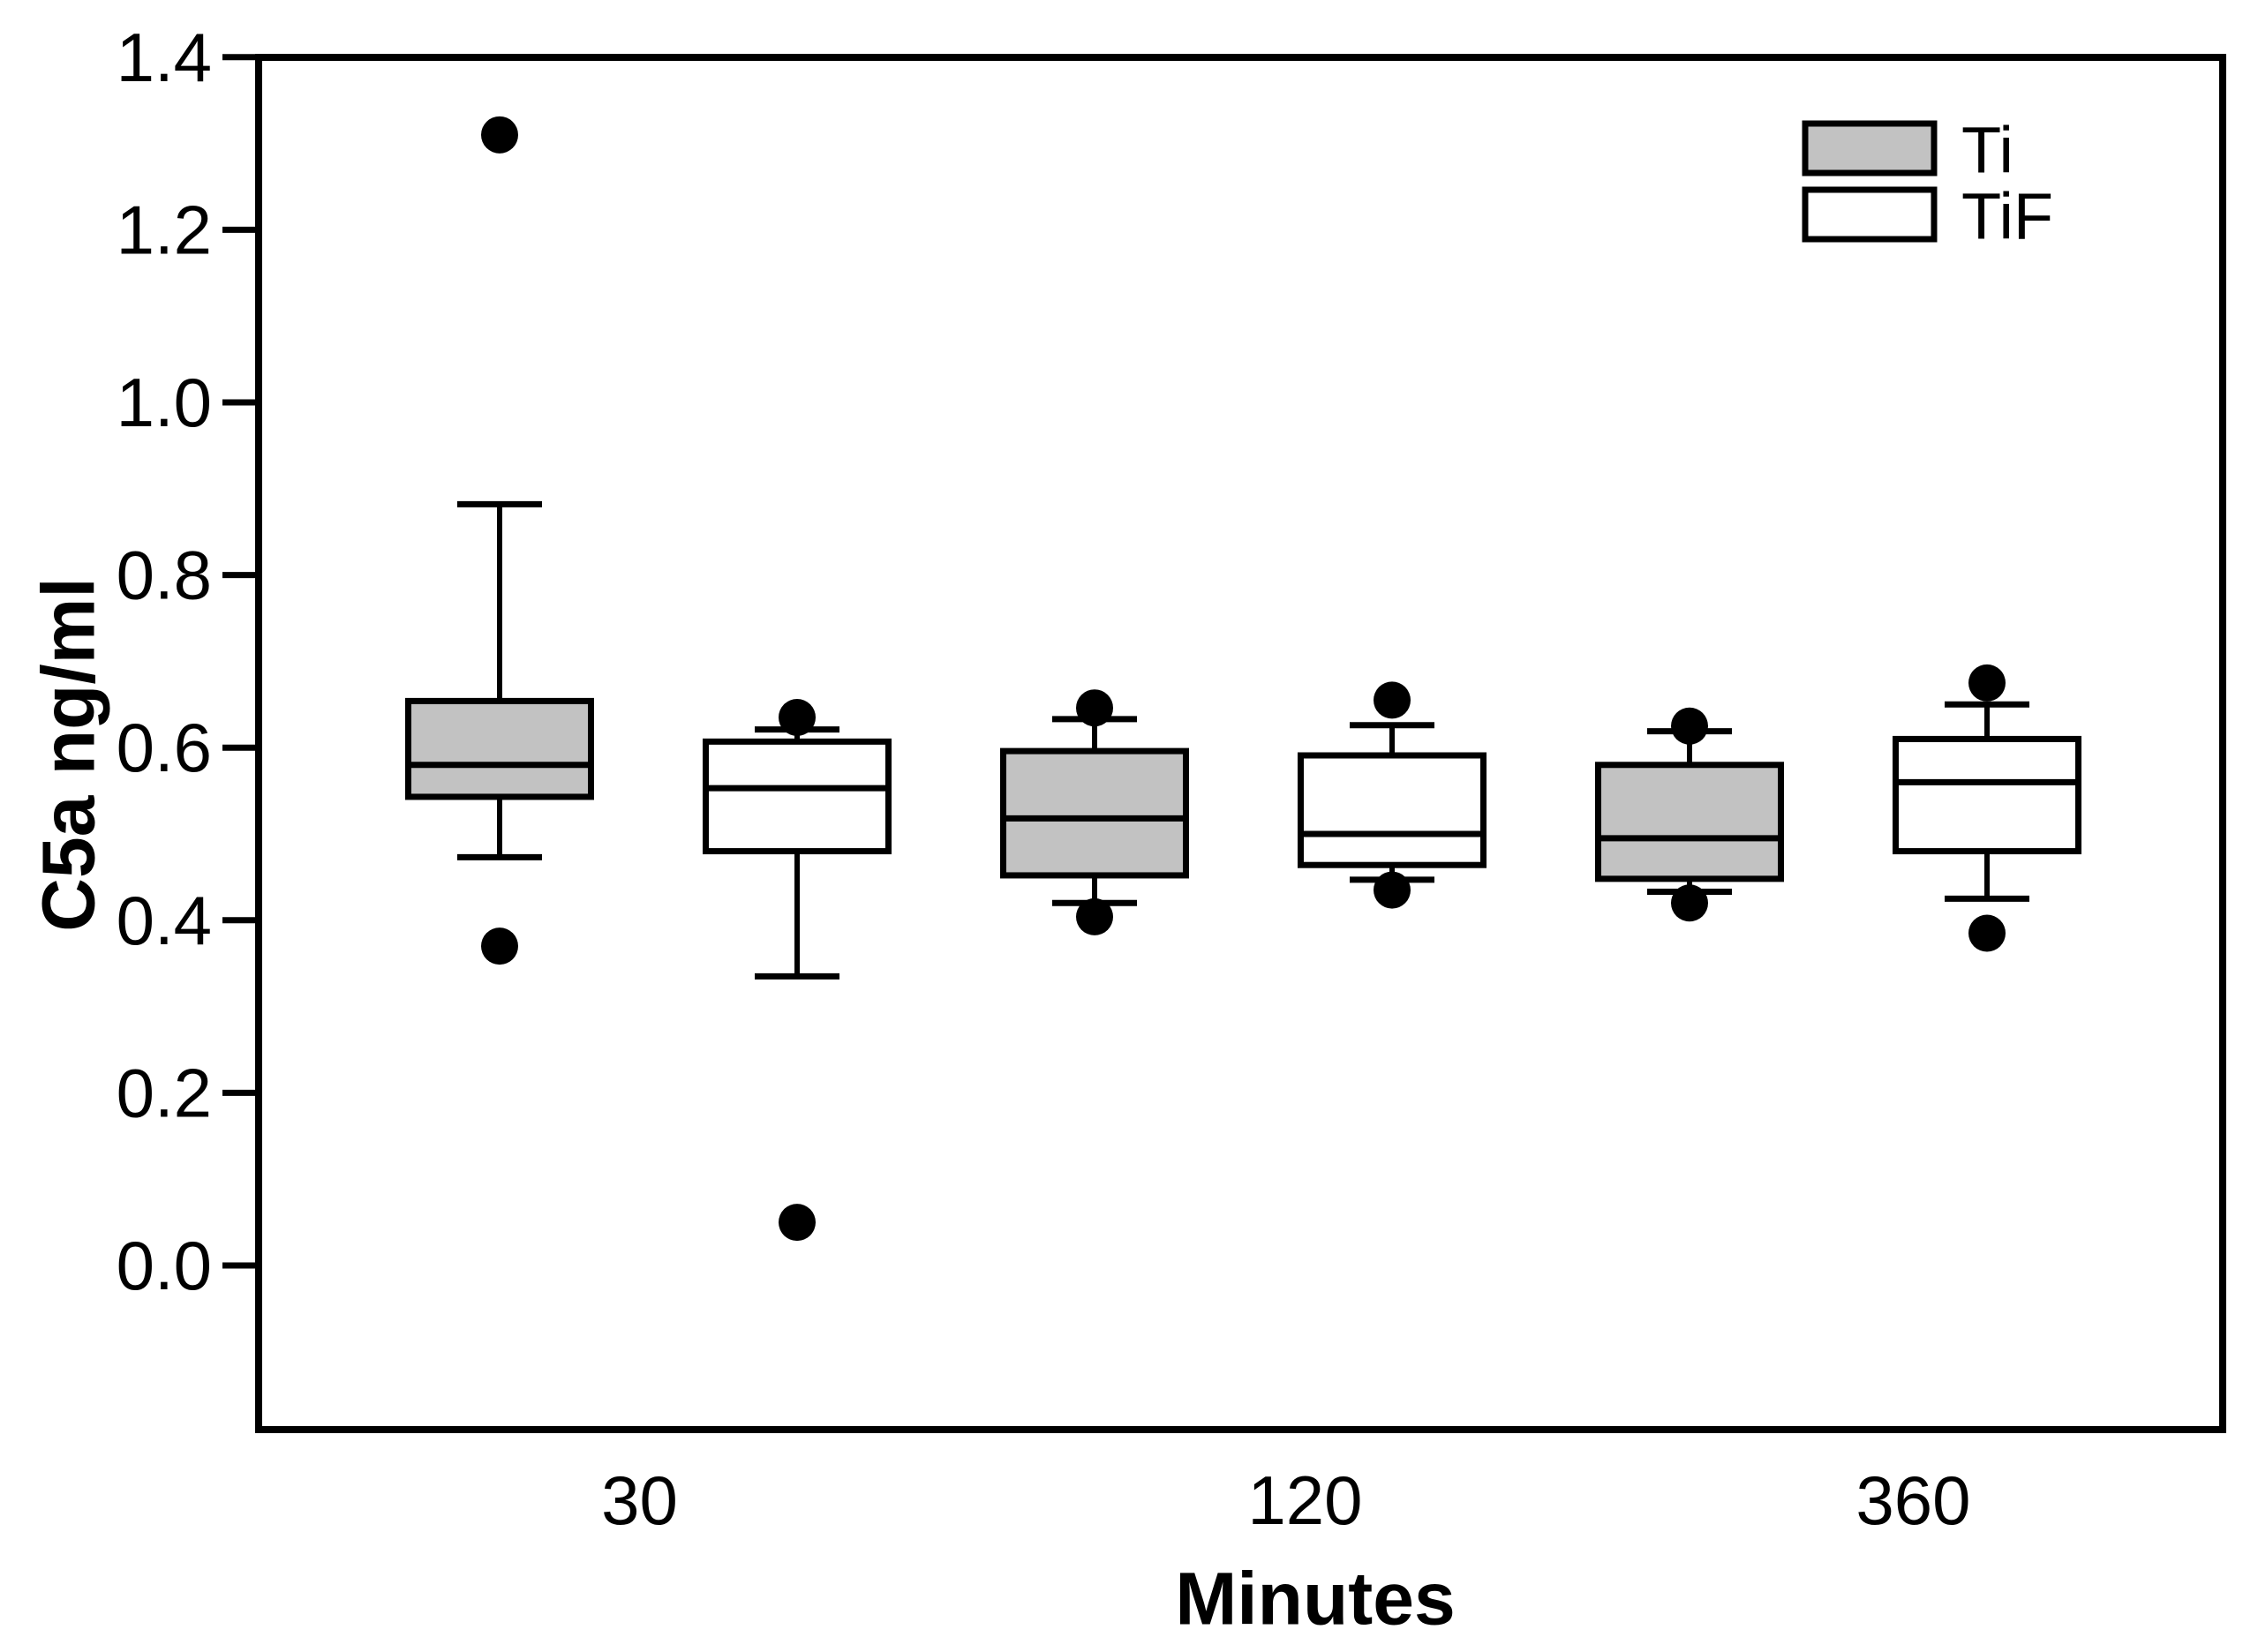 The image size is (2243, 1652). Describe the element at coordinates (164, 575) in the screenshot. I see `y-tick-label: 0.8` at that location.